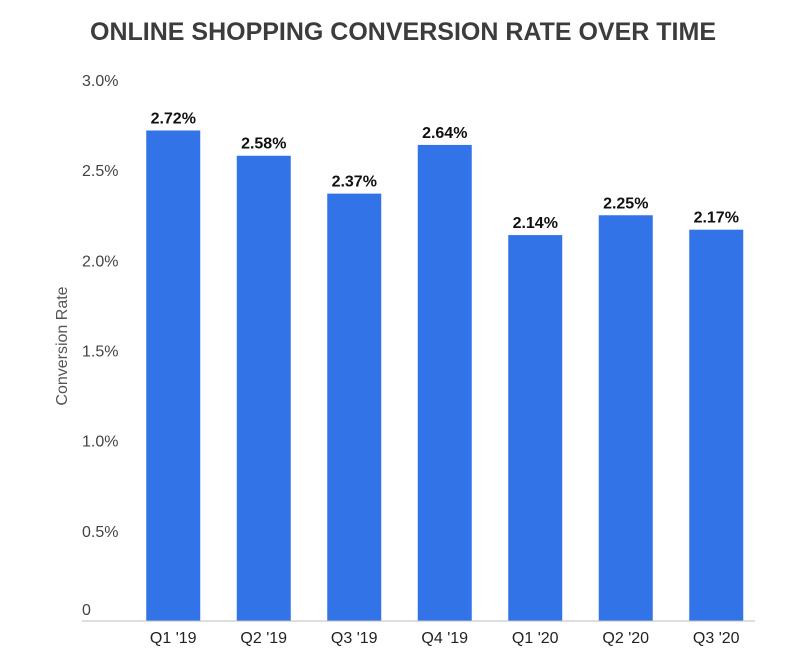 The width and height of the screenshot is (800, 660). I want to click on data-label: 2.72%, so click(173, 118).